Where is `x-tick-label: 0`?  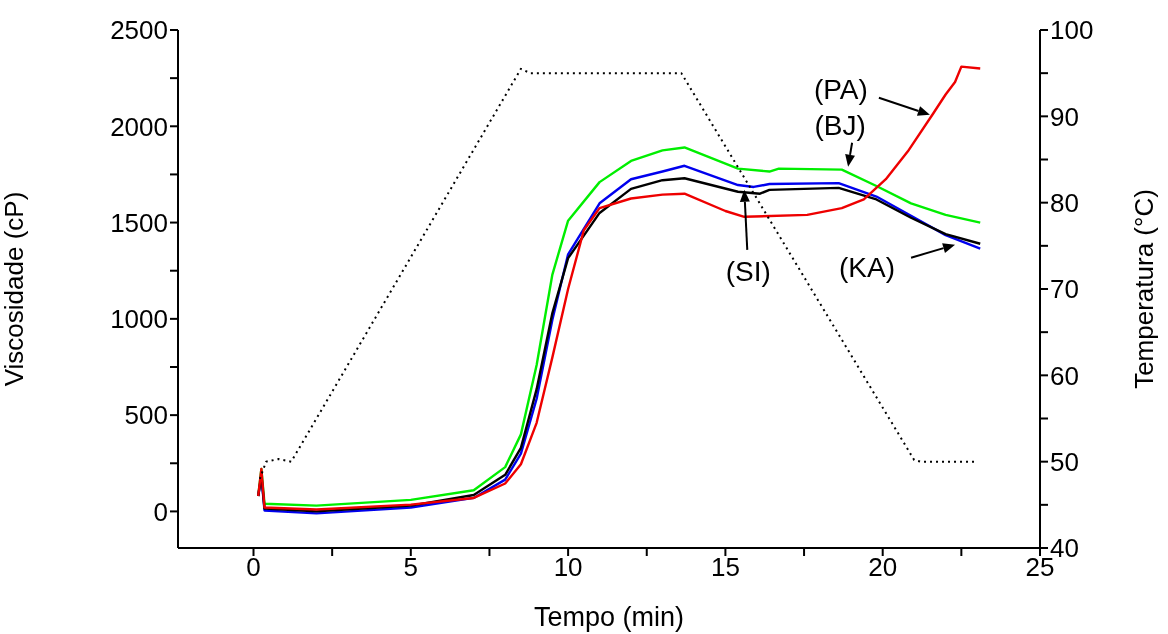 x-tick-label: 0 is located at coordinates (253, 567).